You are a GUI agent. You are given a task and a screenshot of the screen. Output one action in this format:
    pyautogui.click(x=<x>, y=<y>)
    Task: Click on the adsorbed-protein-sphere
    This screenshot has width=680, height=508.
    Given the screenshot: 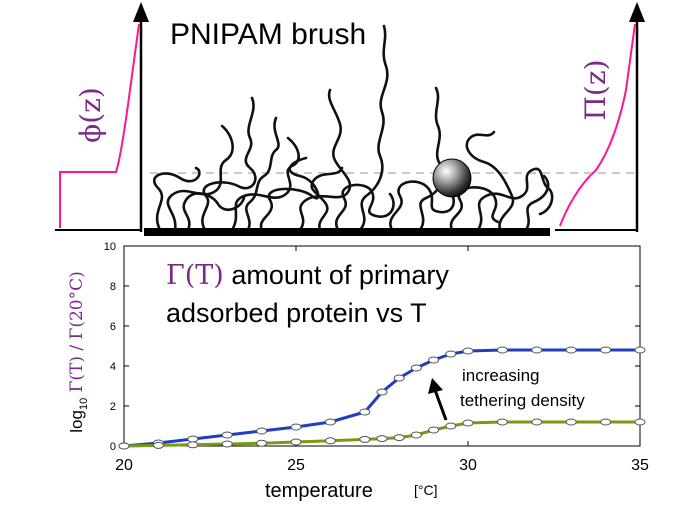 What is the action you would take?
    pyautogui.click(x=452, y=178)
    